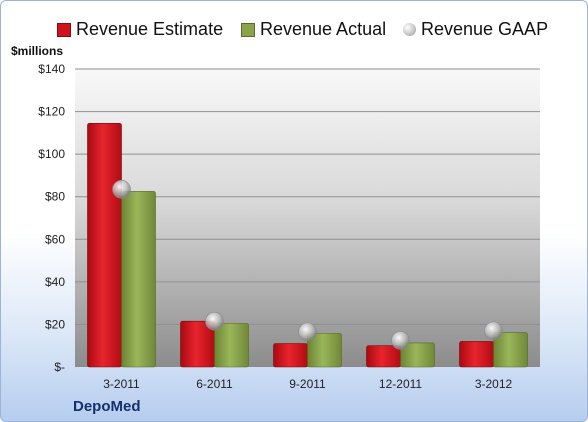 The image size is (588, 422). I want to click on y-axis-unit-label: $millions, so click(37, 51).